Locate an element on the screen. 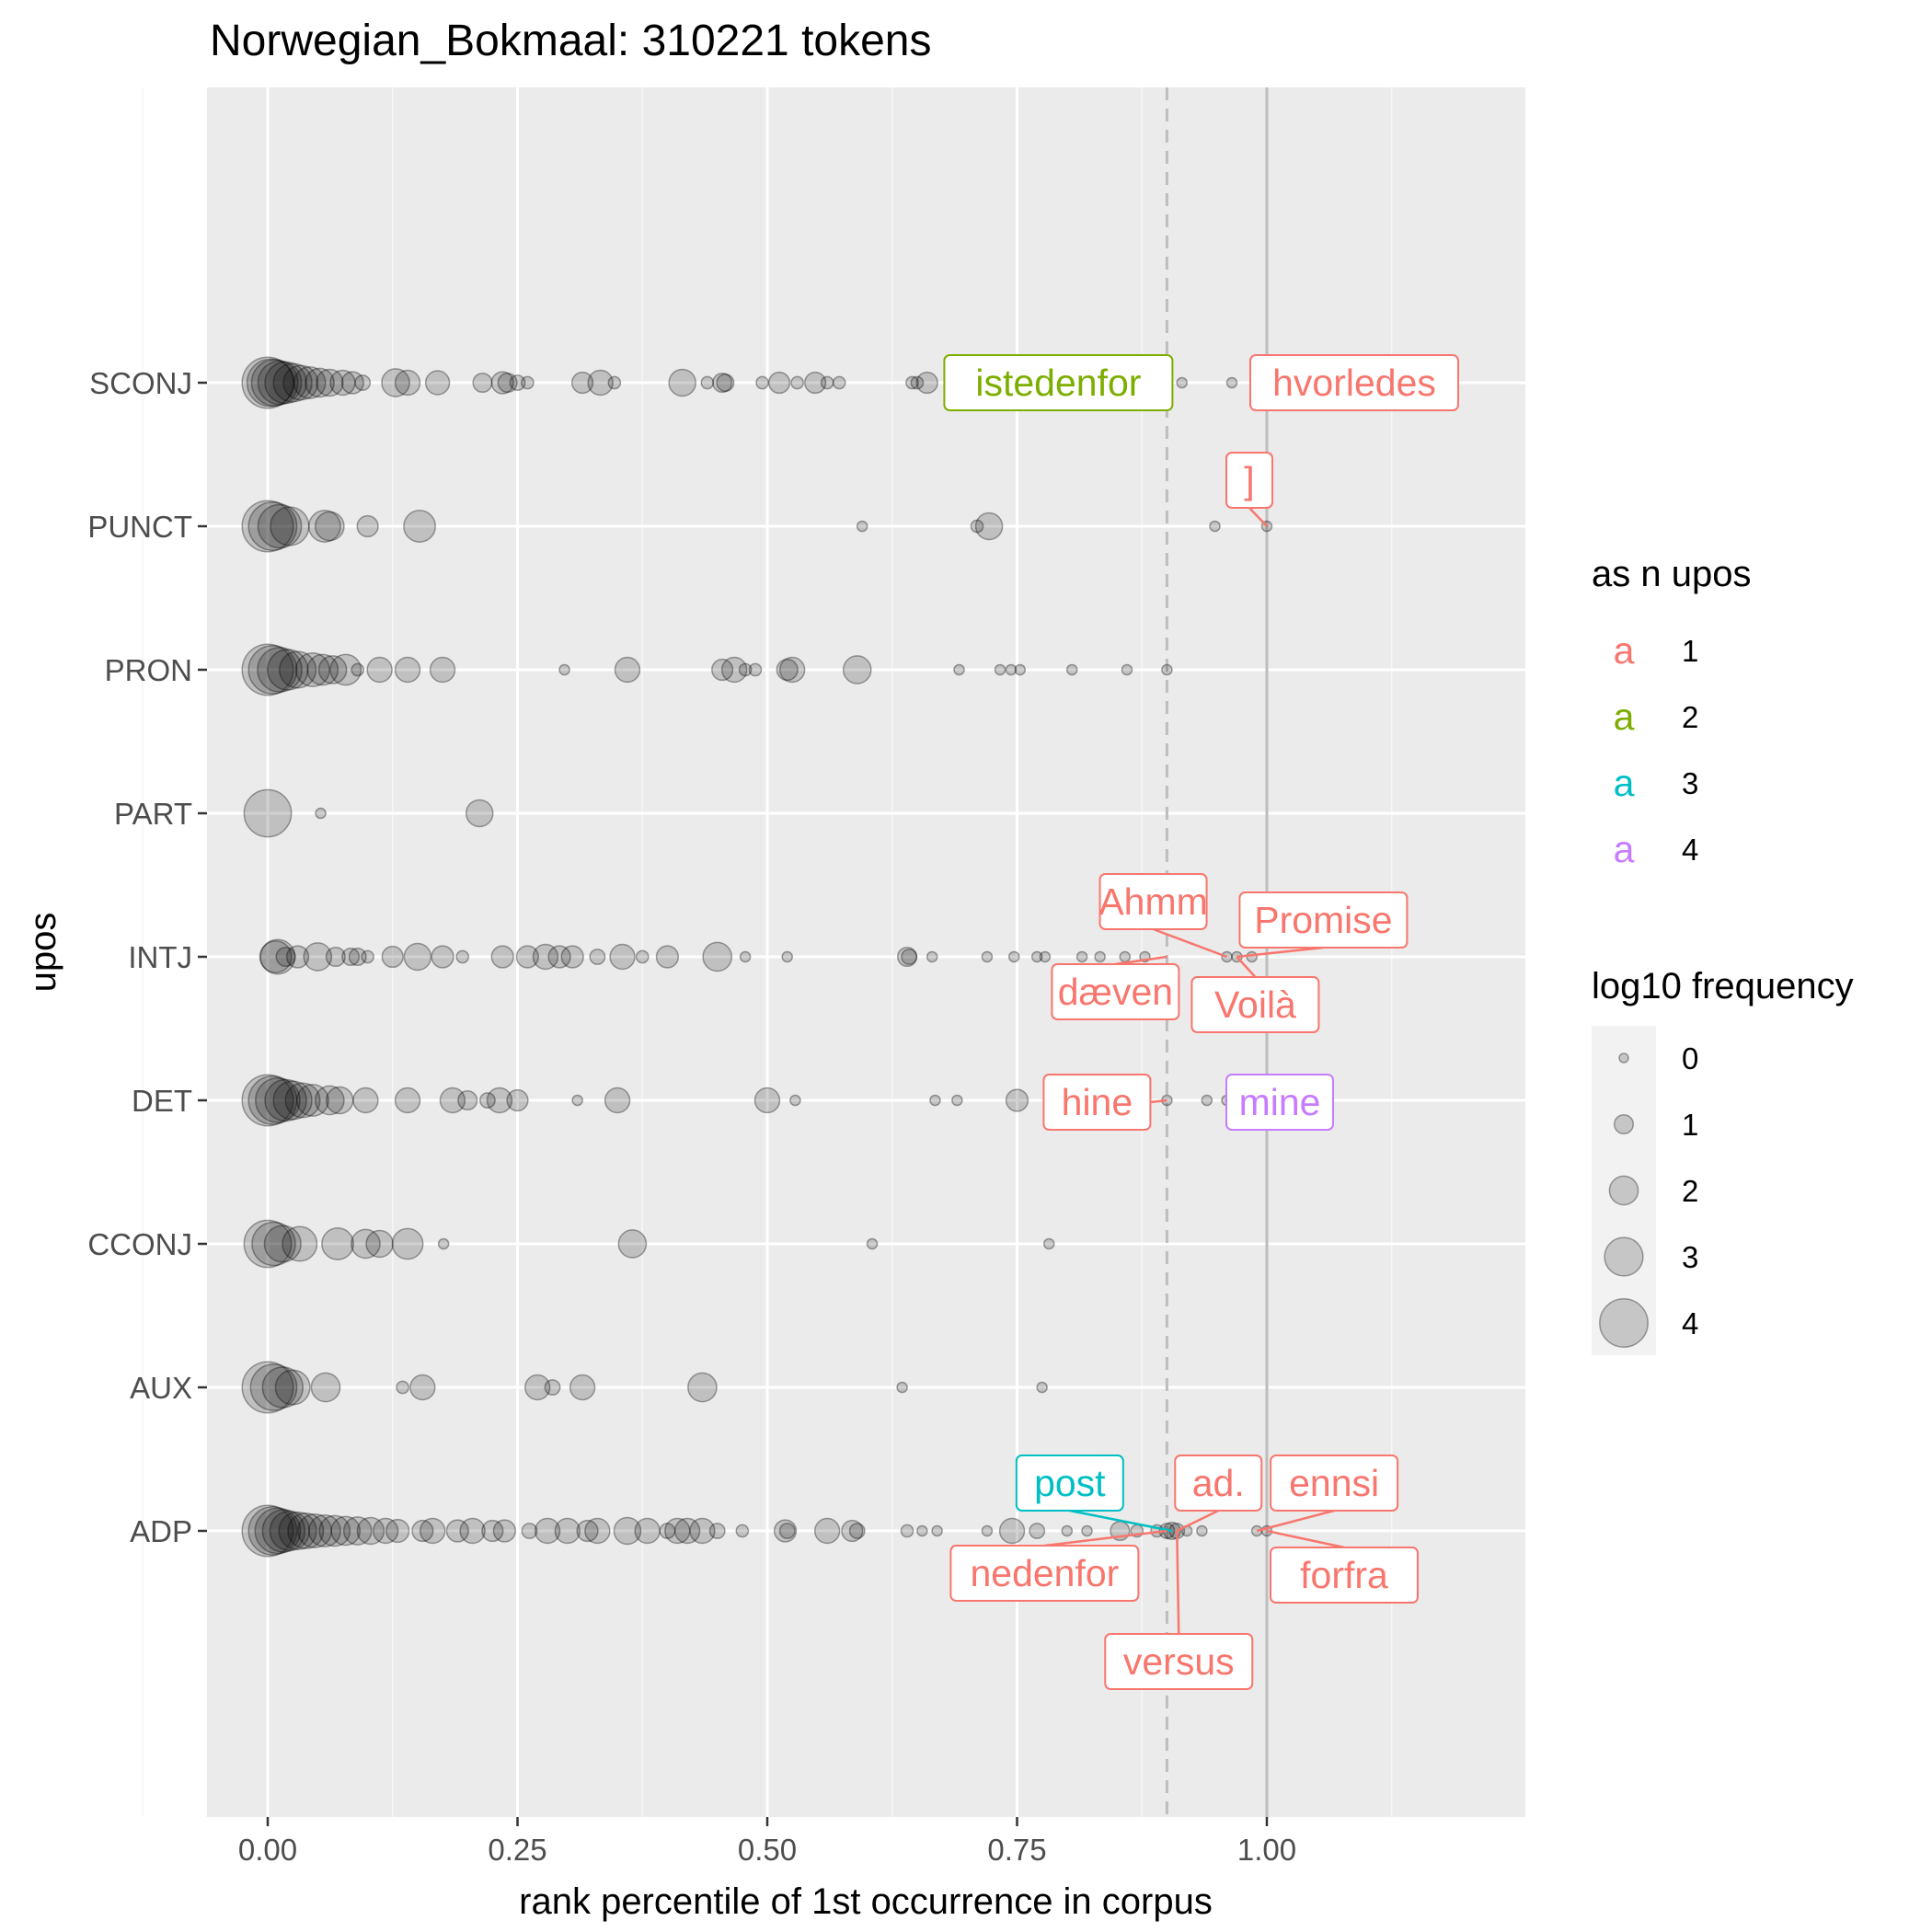 This screenshot has width=1932, height=1932. y-tick-label: DET is located at coordinates (162, 1101).